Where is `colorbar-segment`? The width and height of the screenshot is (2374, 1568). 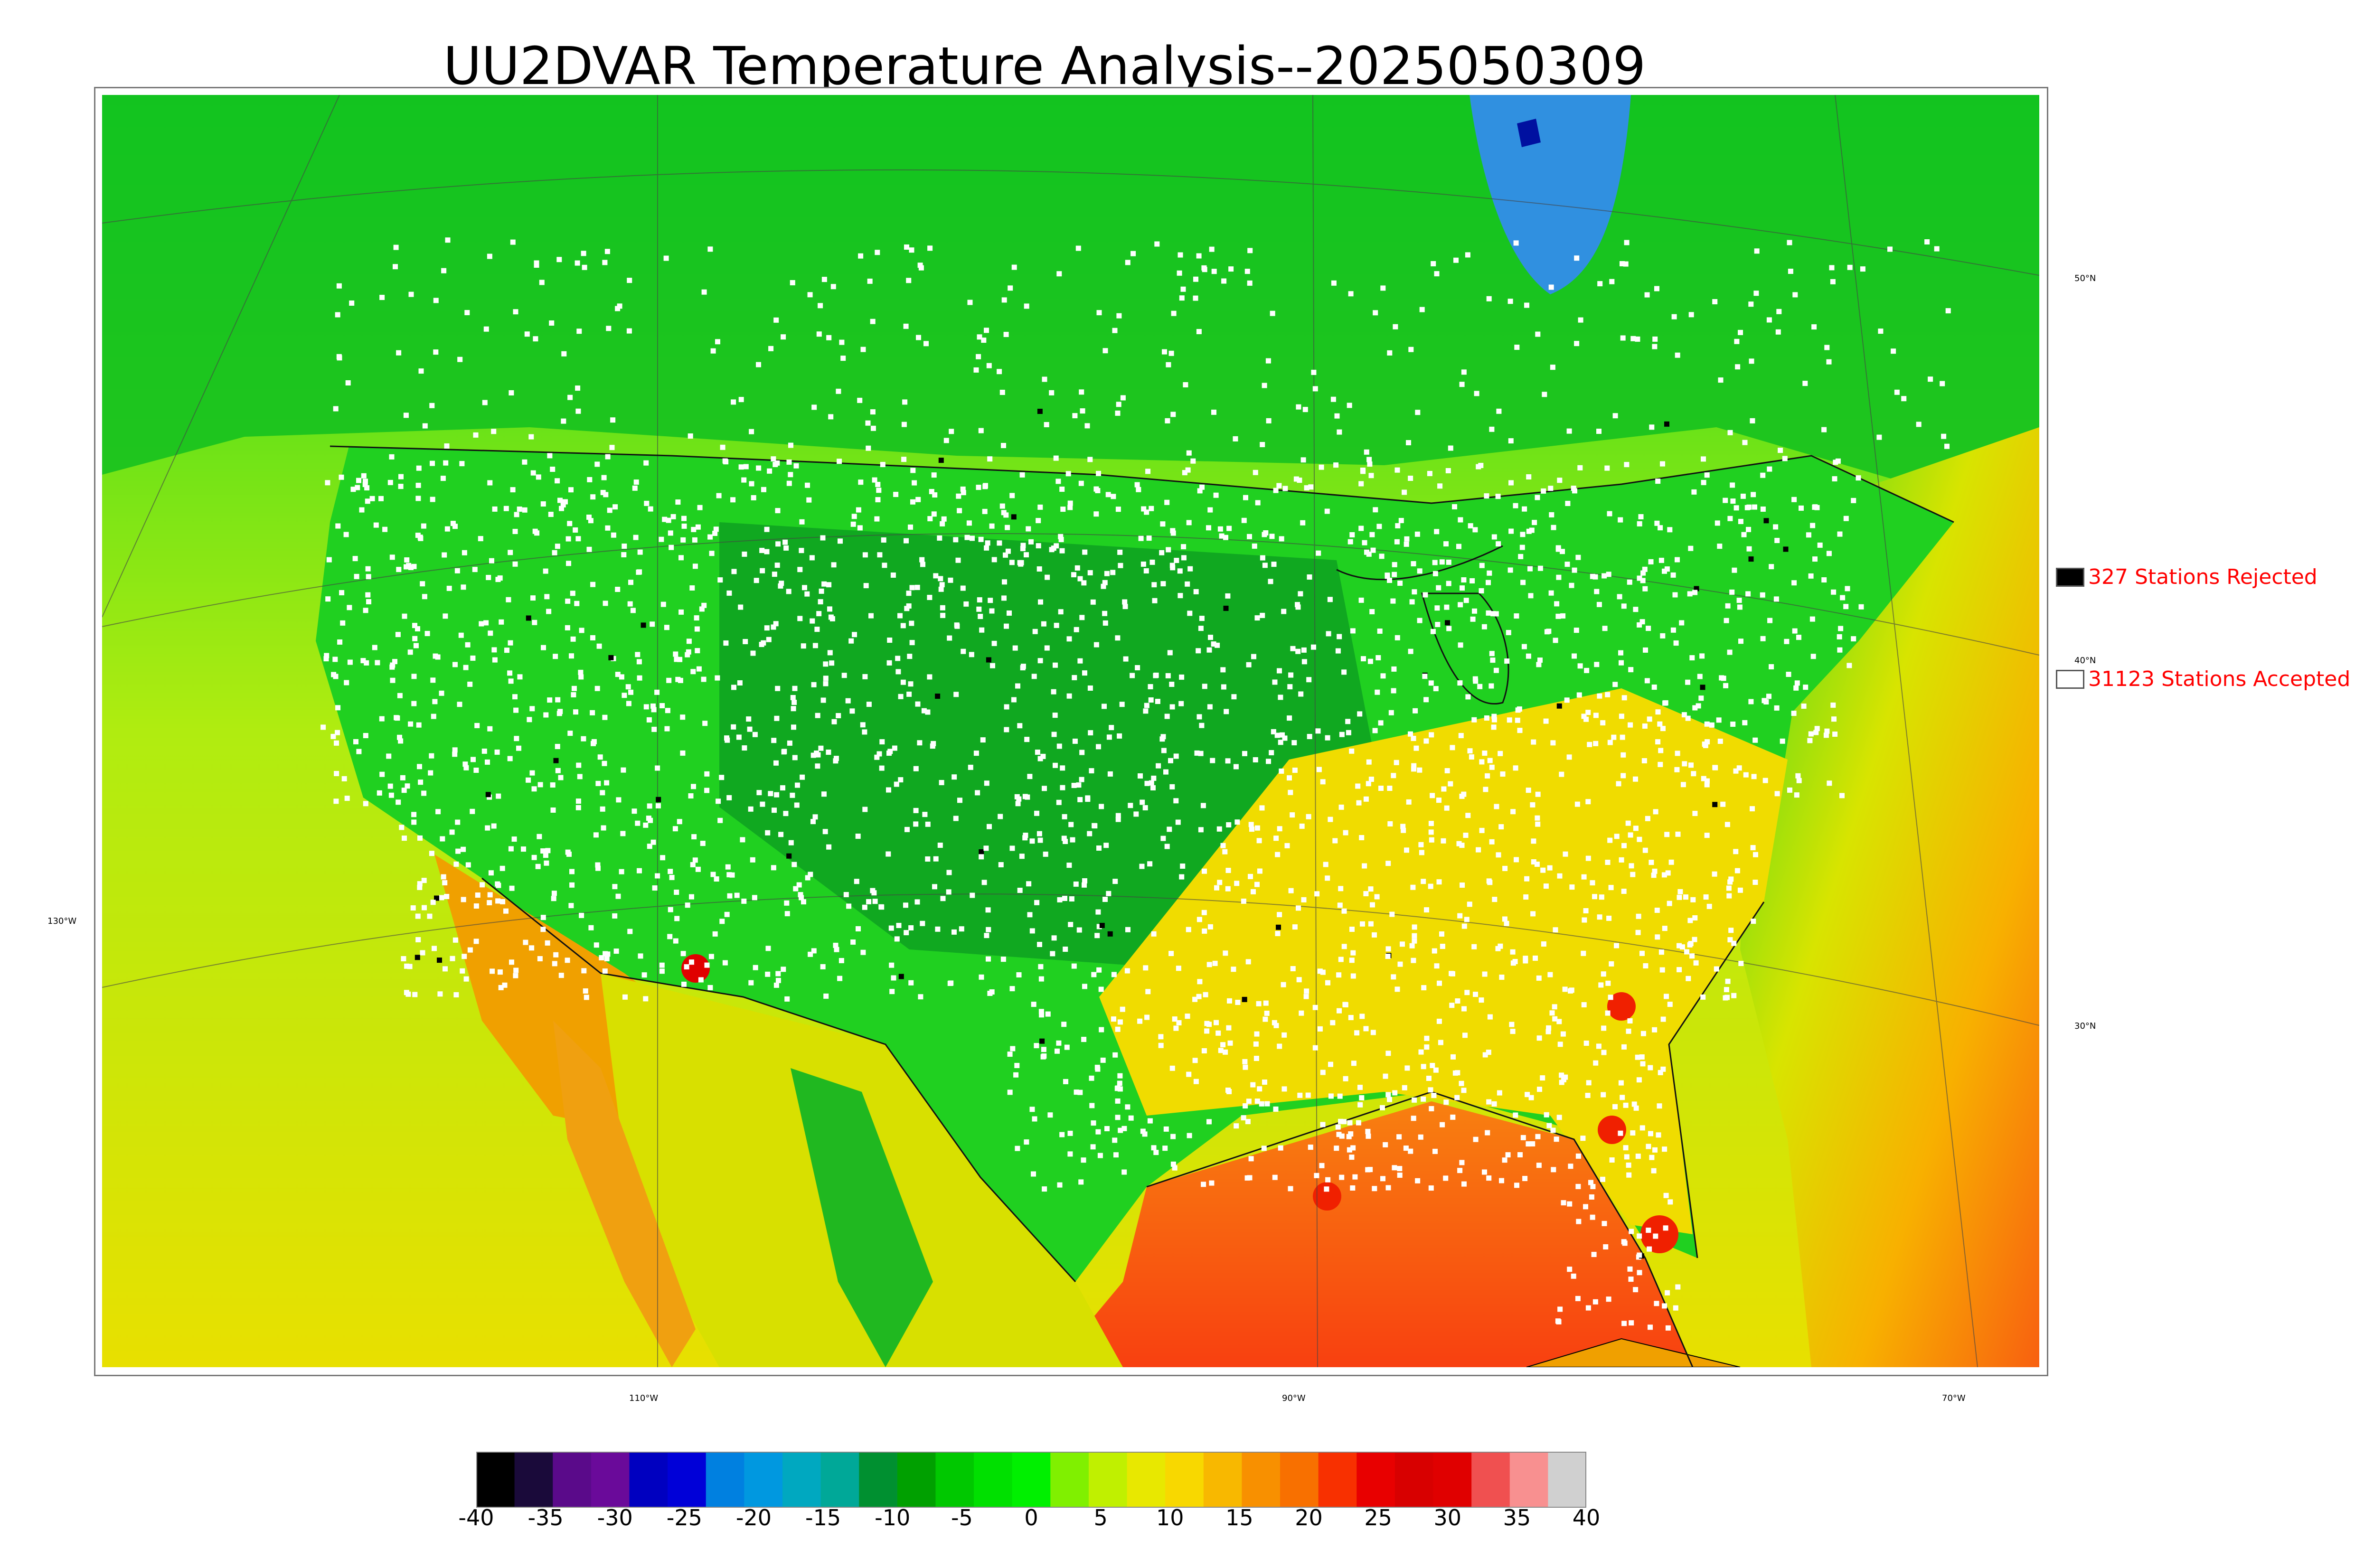
colorbar-segment is located at coordinates (572, 1480).